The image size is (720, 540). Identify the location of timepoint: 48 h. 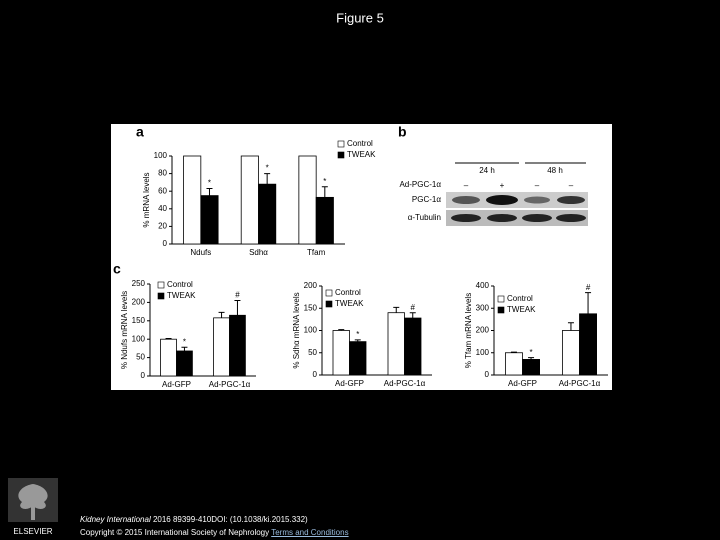
(555, 170).